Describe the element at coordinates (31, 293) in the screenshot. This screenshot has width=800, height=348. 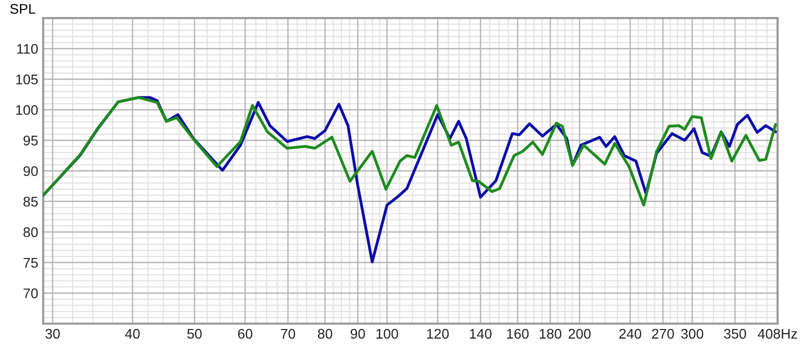
I see `y-tick-label: 70` at that location.